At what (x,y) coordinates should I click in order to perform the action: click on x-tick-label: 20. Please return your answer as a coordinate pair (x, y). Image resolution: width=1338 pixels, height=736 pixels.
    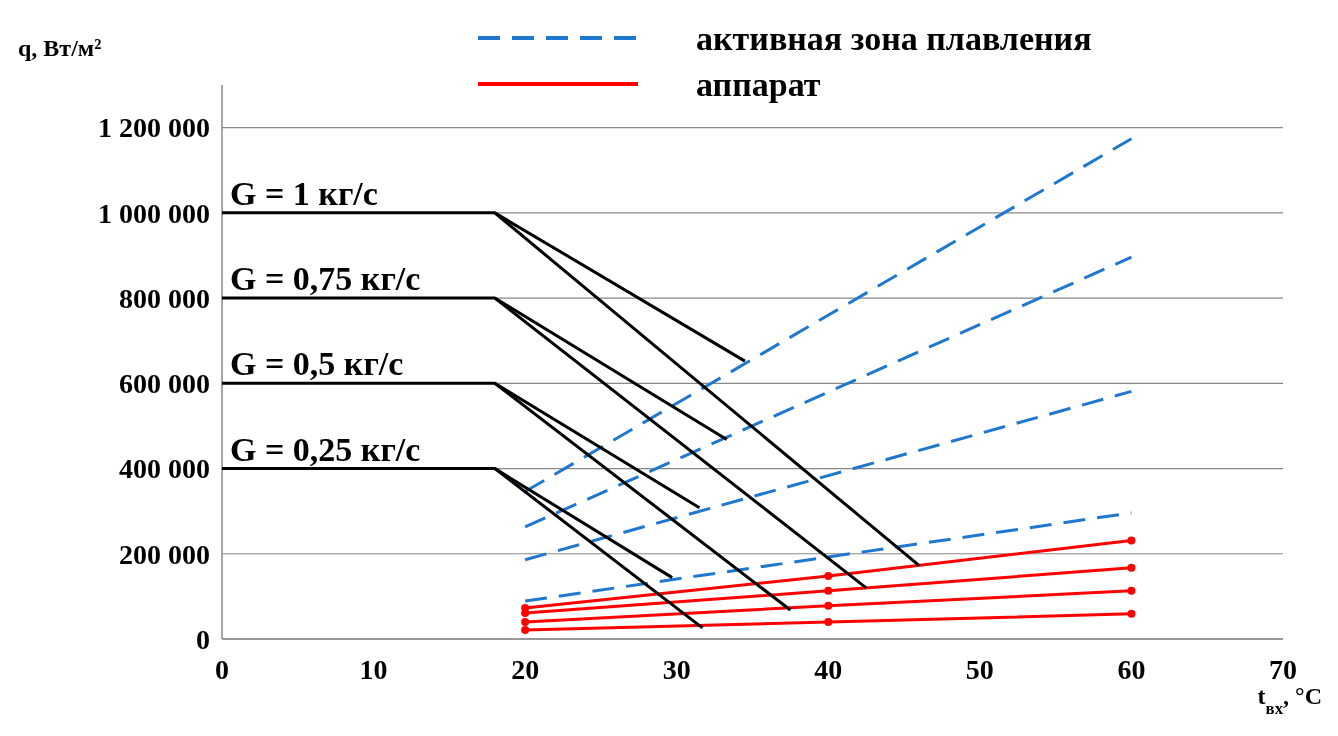
    Looking at the image, I should click on (525, 669).